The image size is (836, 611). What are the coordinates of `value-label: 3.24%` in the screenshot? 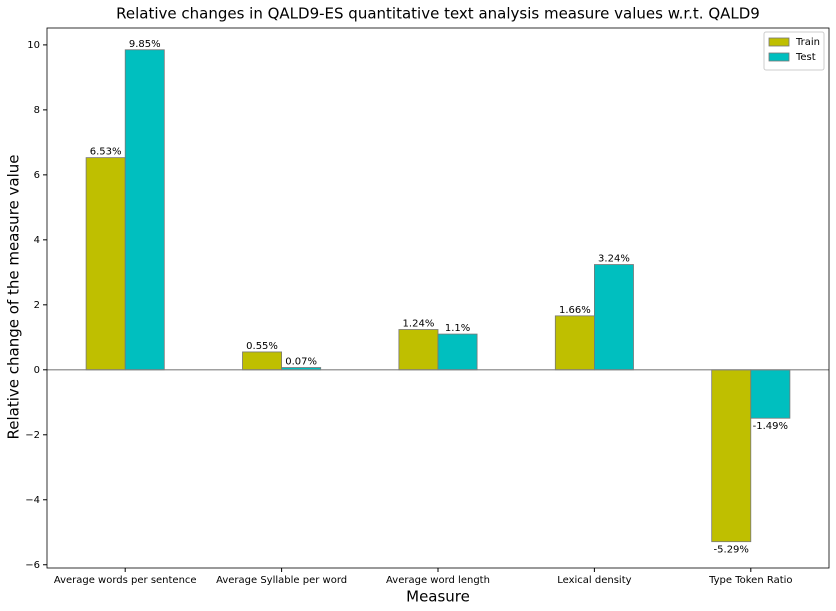 It's located at (614, 259).